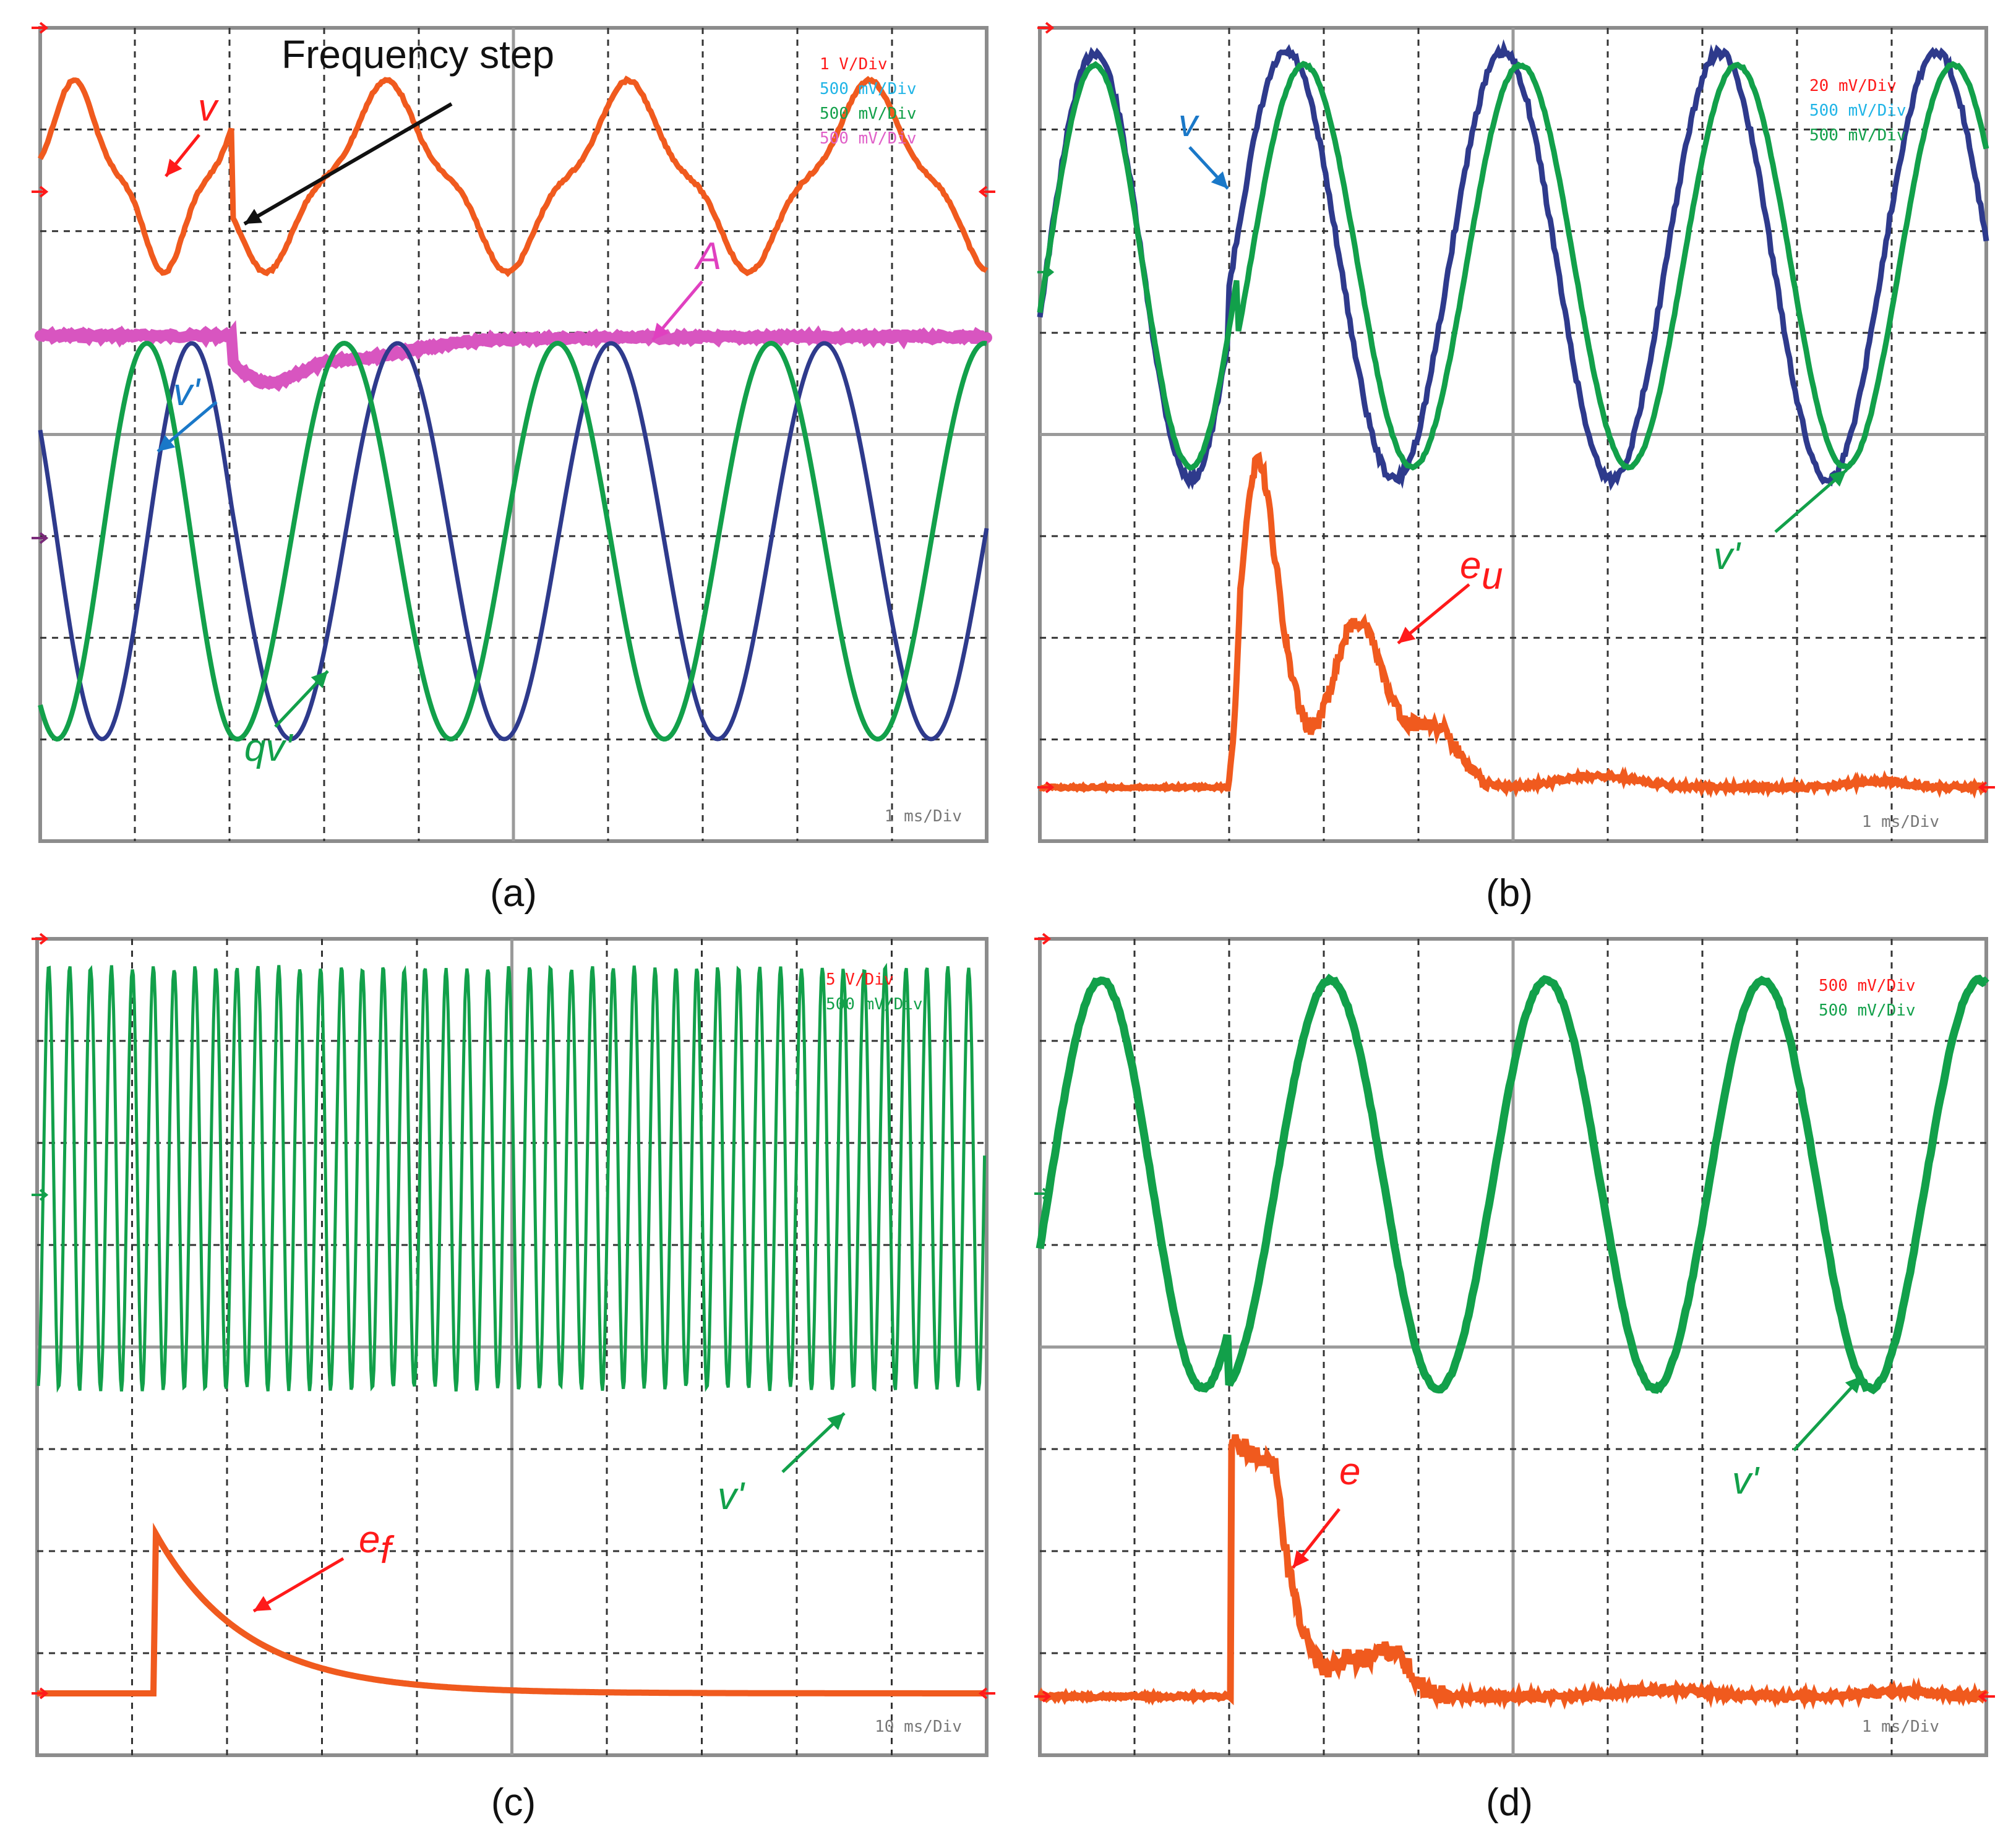  Describe the element at coordinates (513, 1802) in the screenshot. I see `caption-c: (c)` at that location.